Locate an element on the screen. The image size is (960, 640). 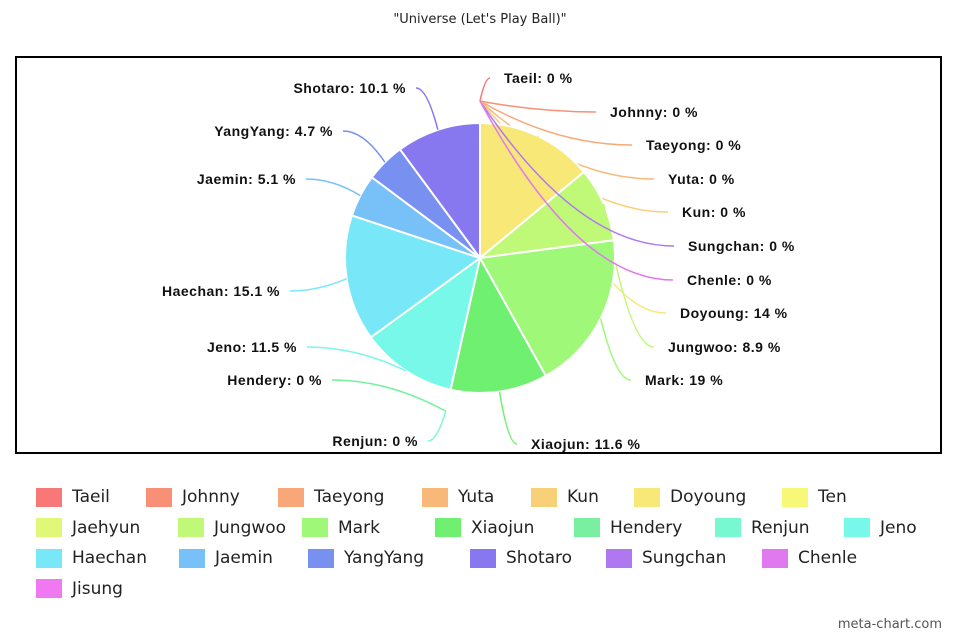
data-label-shotaro: Shotaro: 10.1 % is located at coordinates (349, 88).